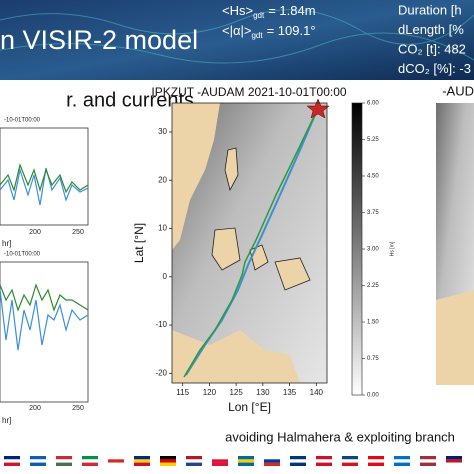 The height and width of the screenshot is (474, 474). What do you see at coordinates (249, 407) in the screenshot?
I see `x-axis-label: Lon [°E]` at bounding box center [249, 407].